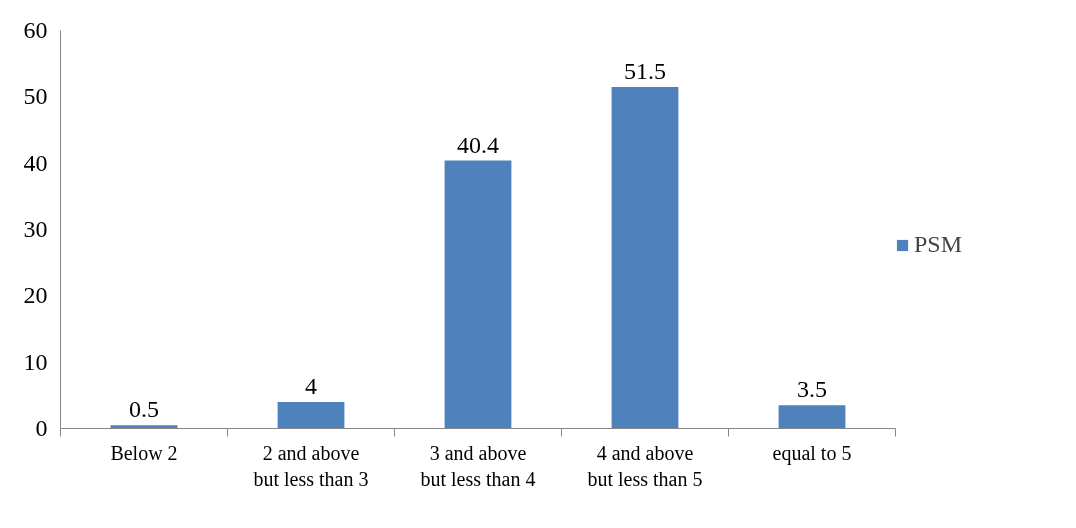  Describe the element at coordinates (311, 385) in the screenshot. I see `data-label: 4` at that location.